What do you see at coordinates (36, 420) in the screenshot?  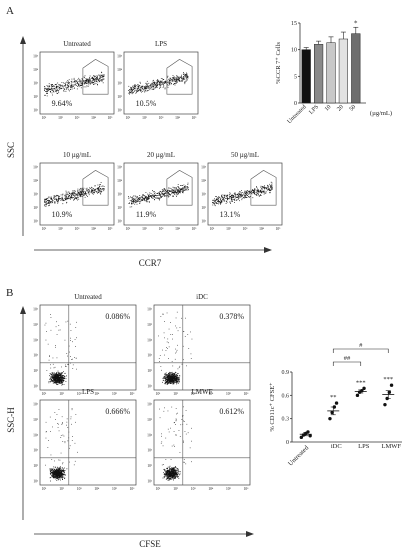 I see `y-tick-label: 10⁵` at bounding box center [36, 420].